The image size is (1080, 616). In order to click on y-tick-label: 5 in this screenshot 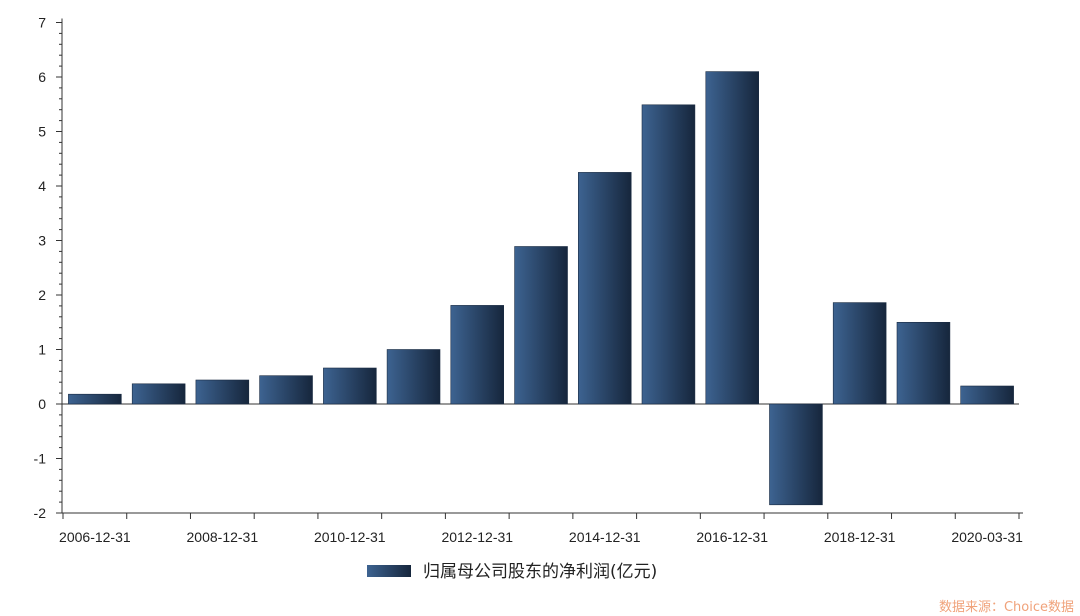, I will do `click(42, 132)`.